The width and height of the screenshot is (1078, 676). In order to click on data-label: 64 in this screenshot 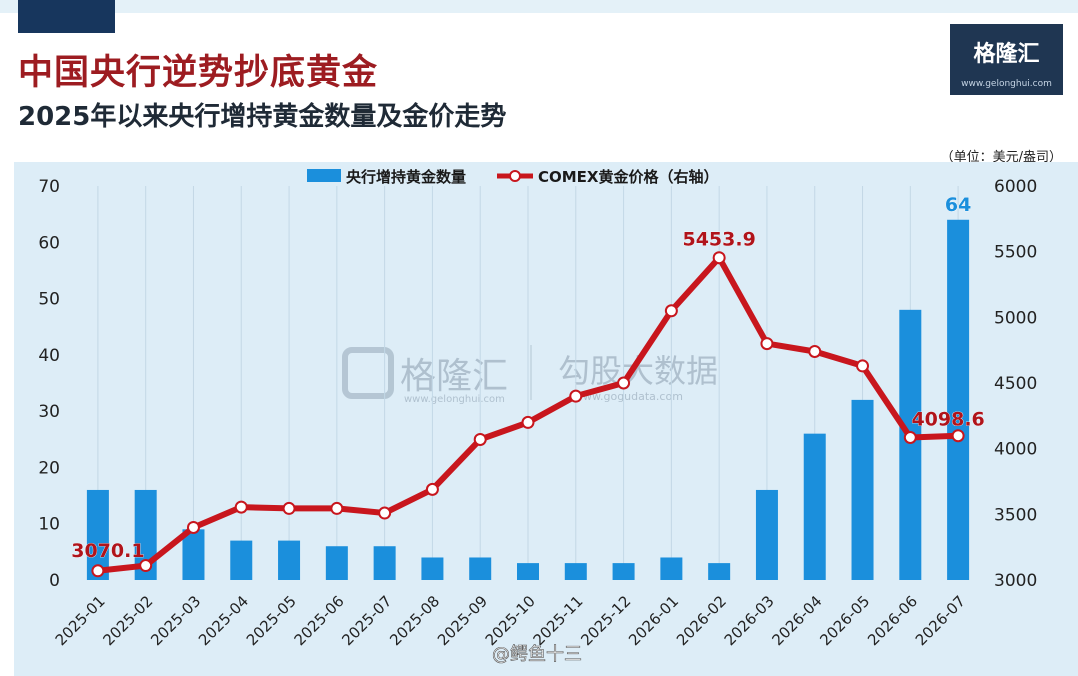, I will do `click(958, 205)`.